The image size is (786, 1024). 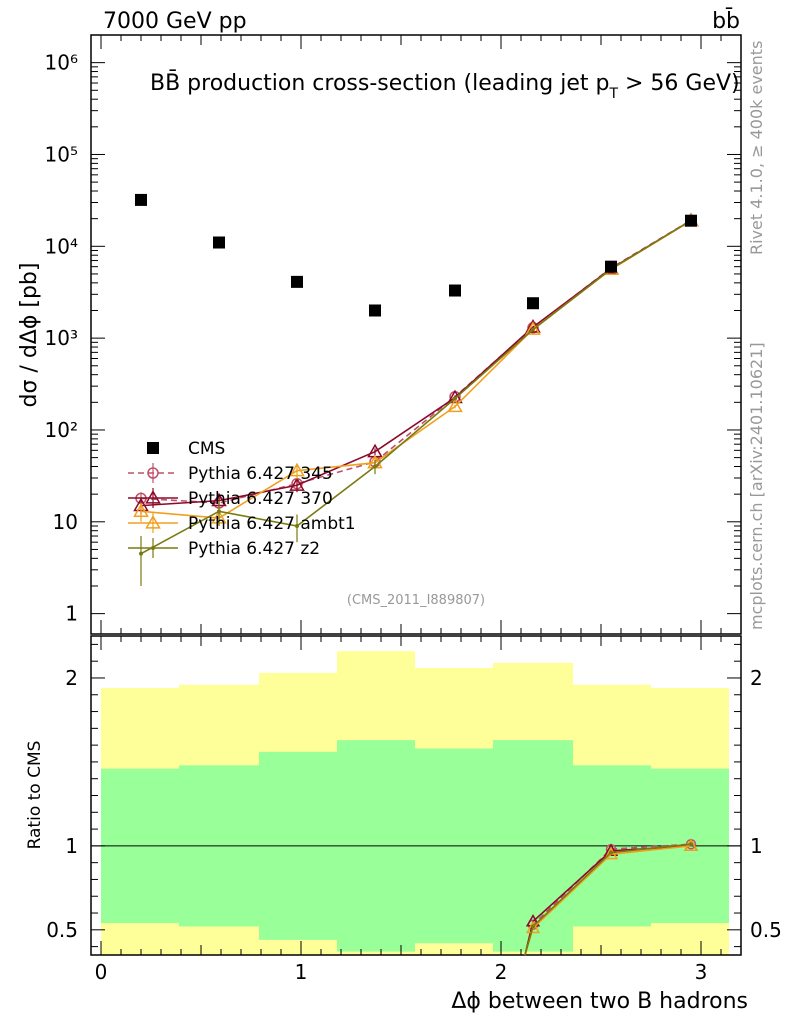 What do you see at coordinates (260, 474) in the screenshot?
I see `legend-label: Pythia 6.427 345` at bounding box center [260, 474].